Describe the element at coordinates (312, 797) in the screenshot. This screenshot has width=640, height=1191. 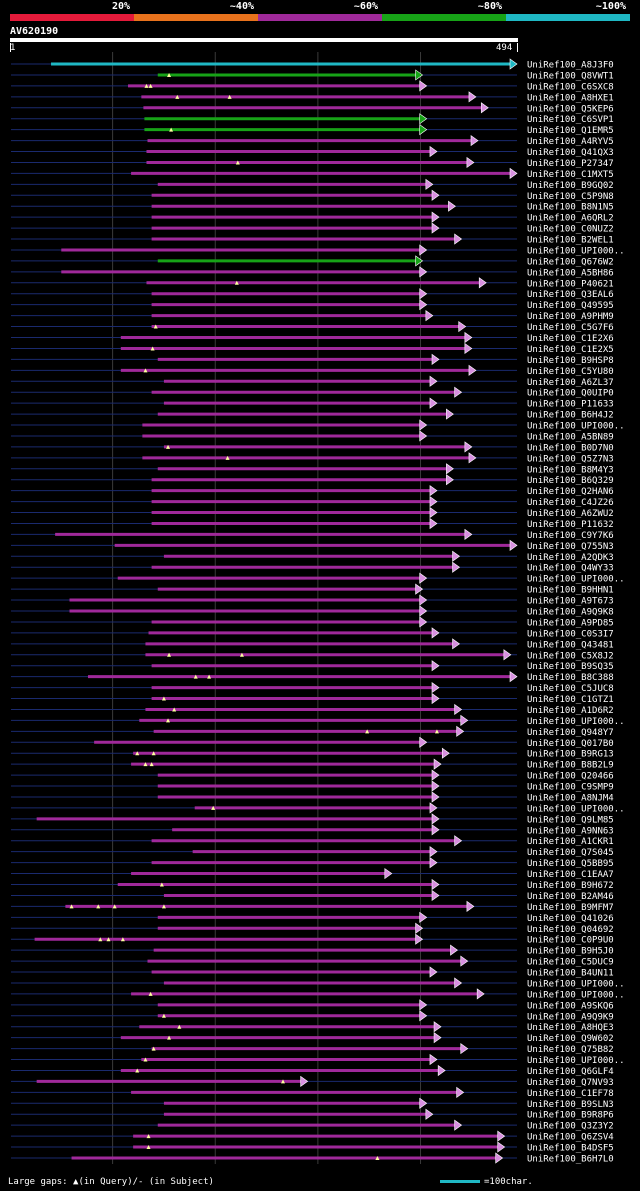
I see `hit-row-67: UniRef100_A8NJM4` at that location.